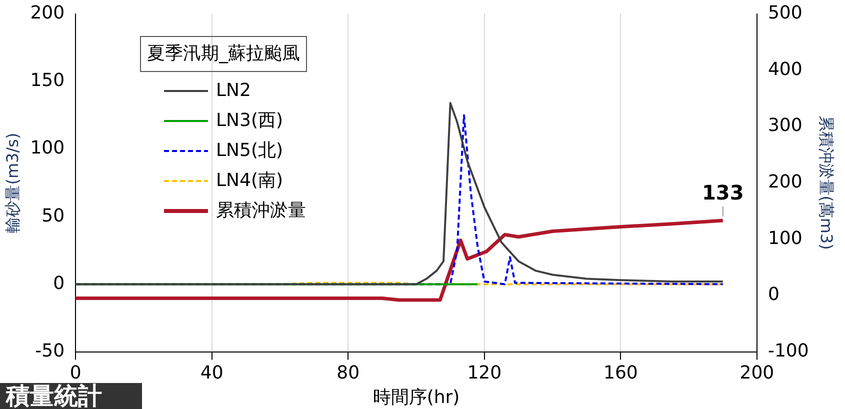  Describe the element at coordinates (71, 395) in the screenshot. I see `text: 積量統計` at that location.